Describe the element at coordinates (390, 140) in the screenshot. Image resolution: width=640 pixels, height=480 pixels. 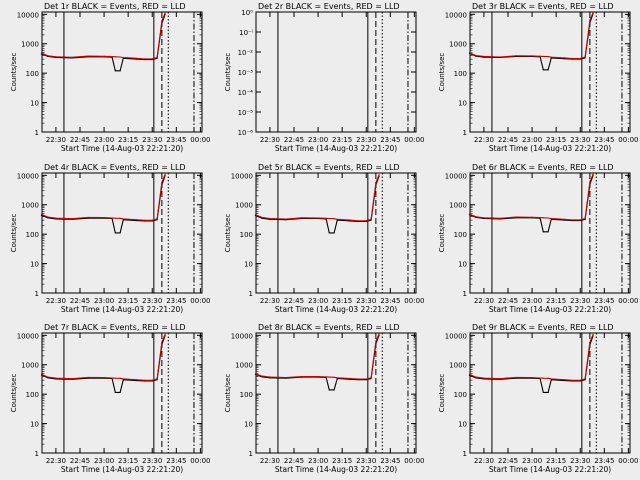
I see `x-tick-label: 23:45` at that location.